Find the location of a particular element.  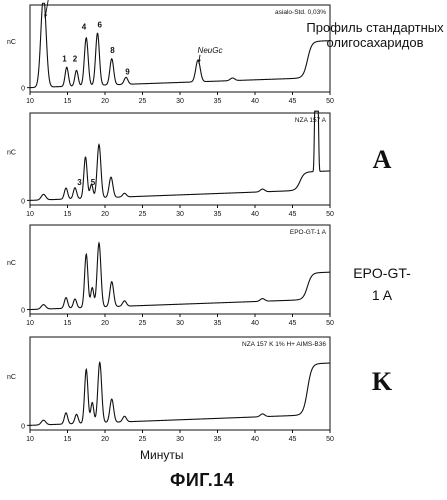

peak-annotation: 1 is located at coordinates (64, 59).